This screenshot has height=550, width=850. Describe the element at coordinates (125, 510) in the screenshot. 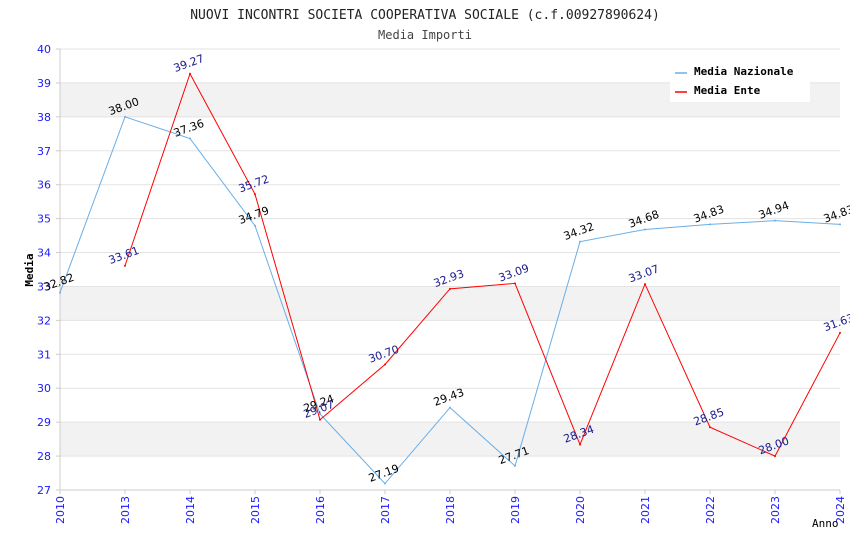

I see `x-tick-label: 2013` at that location.